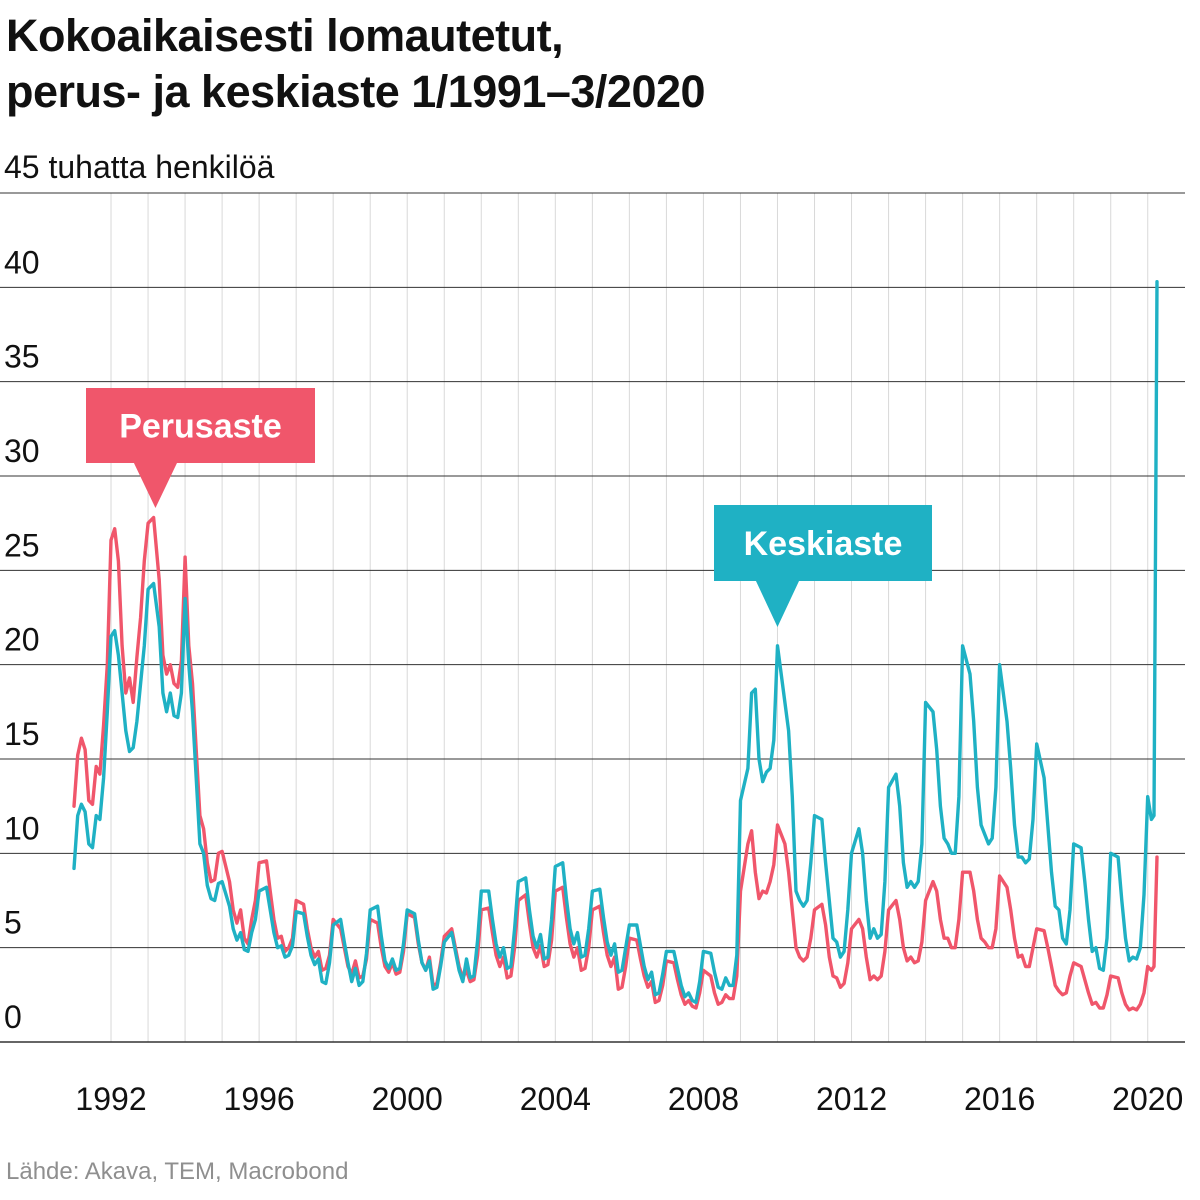 This screenshot has width=1200, height=1200. Describe the element at coordinates (22, 357) in the screenshot. I see `y-tick-label: 35` at that location.